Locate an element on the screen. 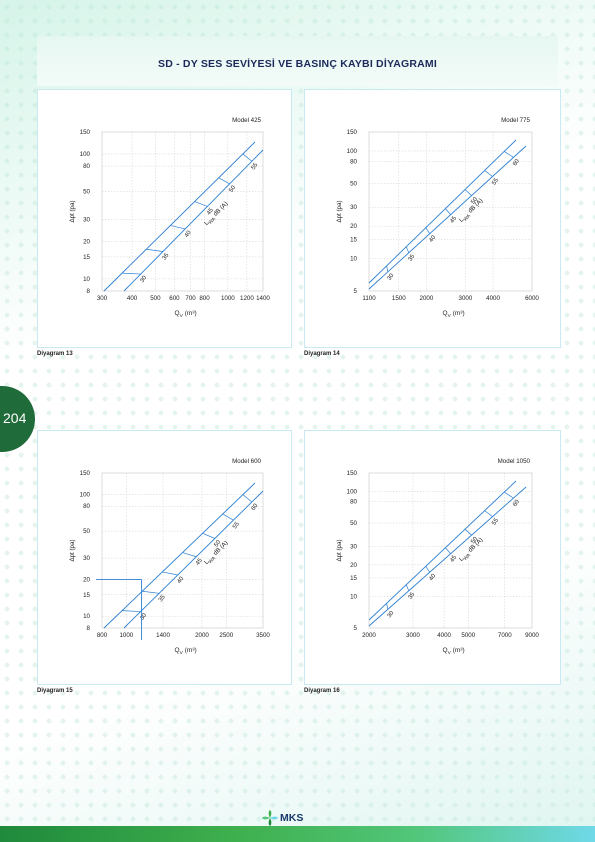 The height and width of the screenshot is (842, 595). x-tick-label: 700 is located at coordinates (190, 298).